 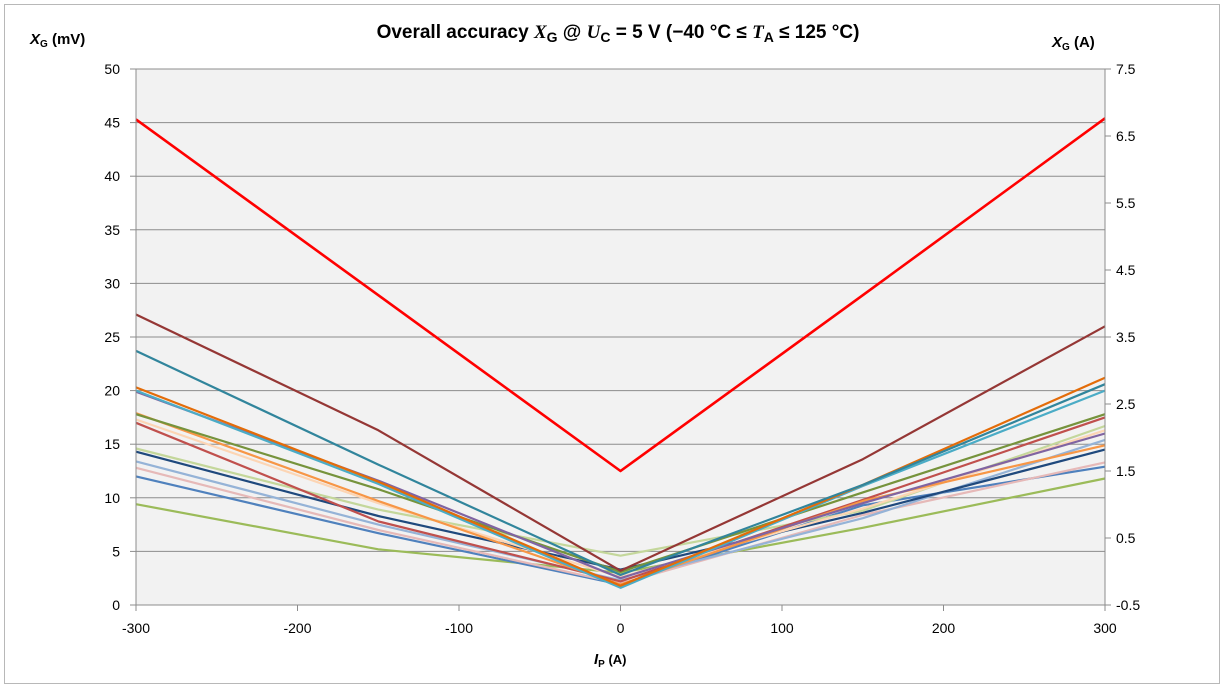 I want to click on y-axis-label-right: XG (A), so click(x=1073, y=43).